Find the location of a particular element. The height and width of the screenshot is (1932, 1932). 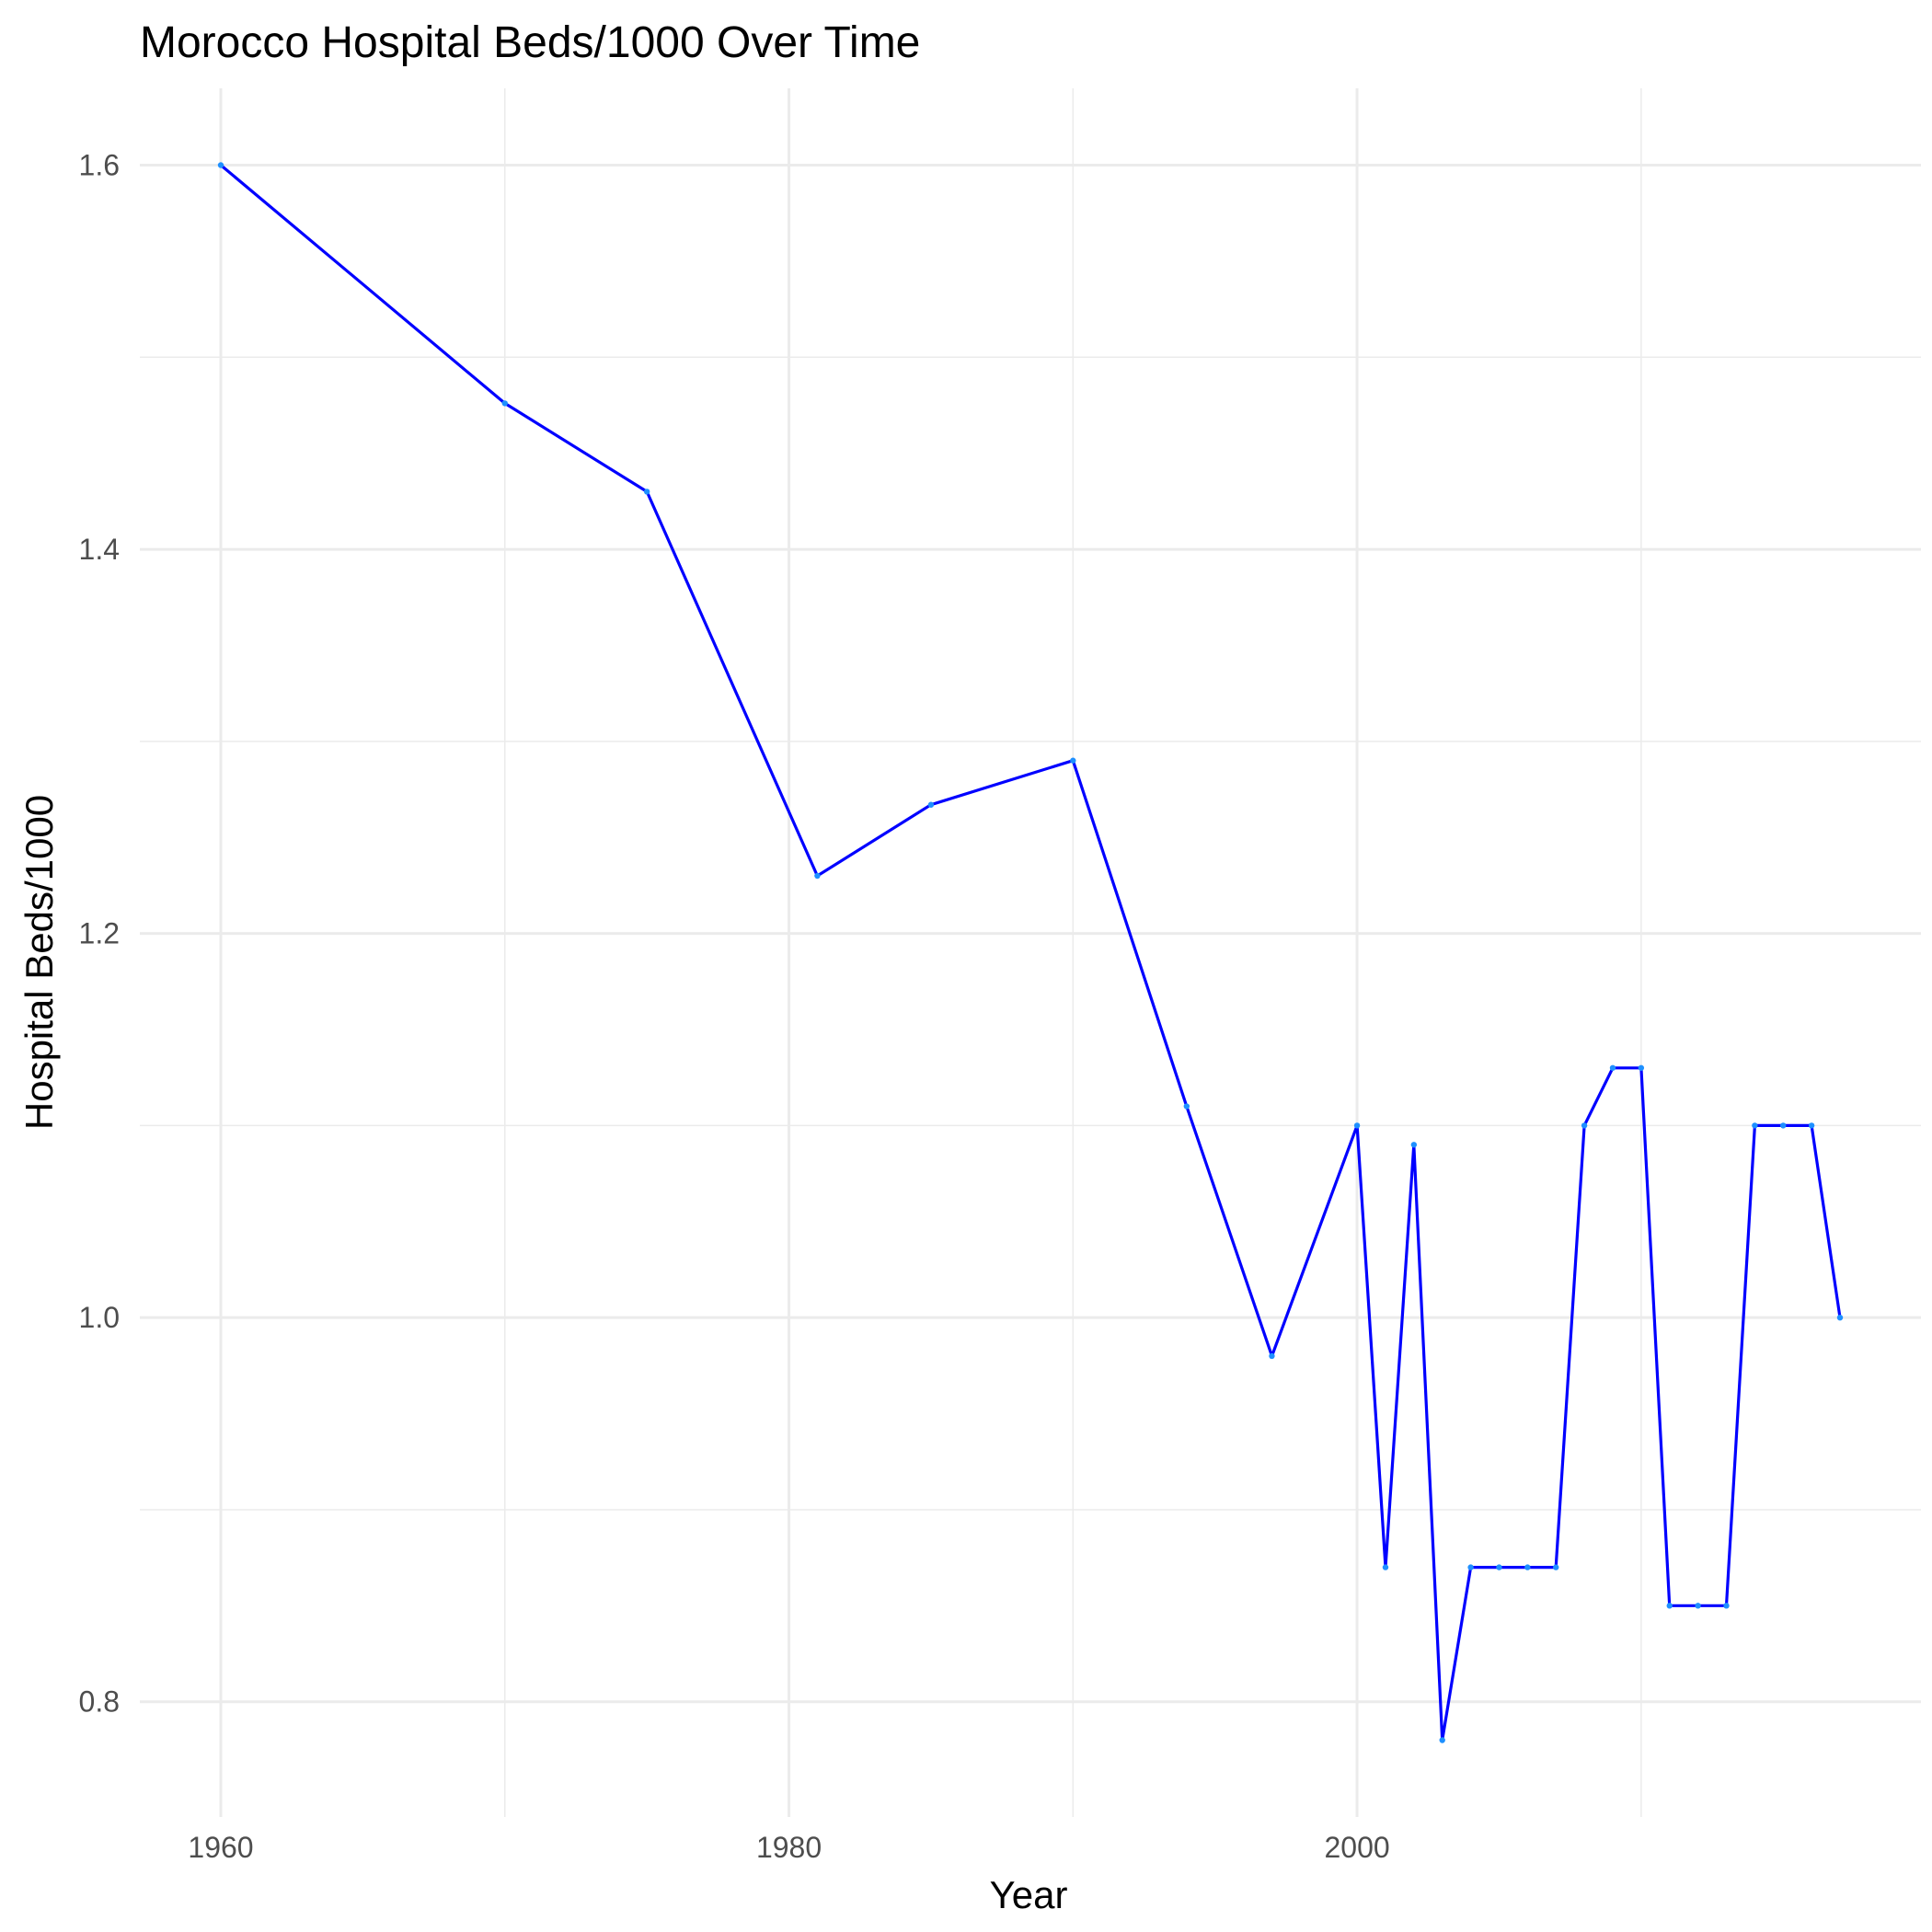

y-tick-label: 1.4 is located at coordinates (99, 549).